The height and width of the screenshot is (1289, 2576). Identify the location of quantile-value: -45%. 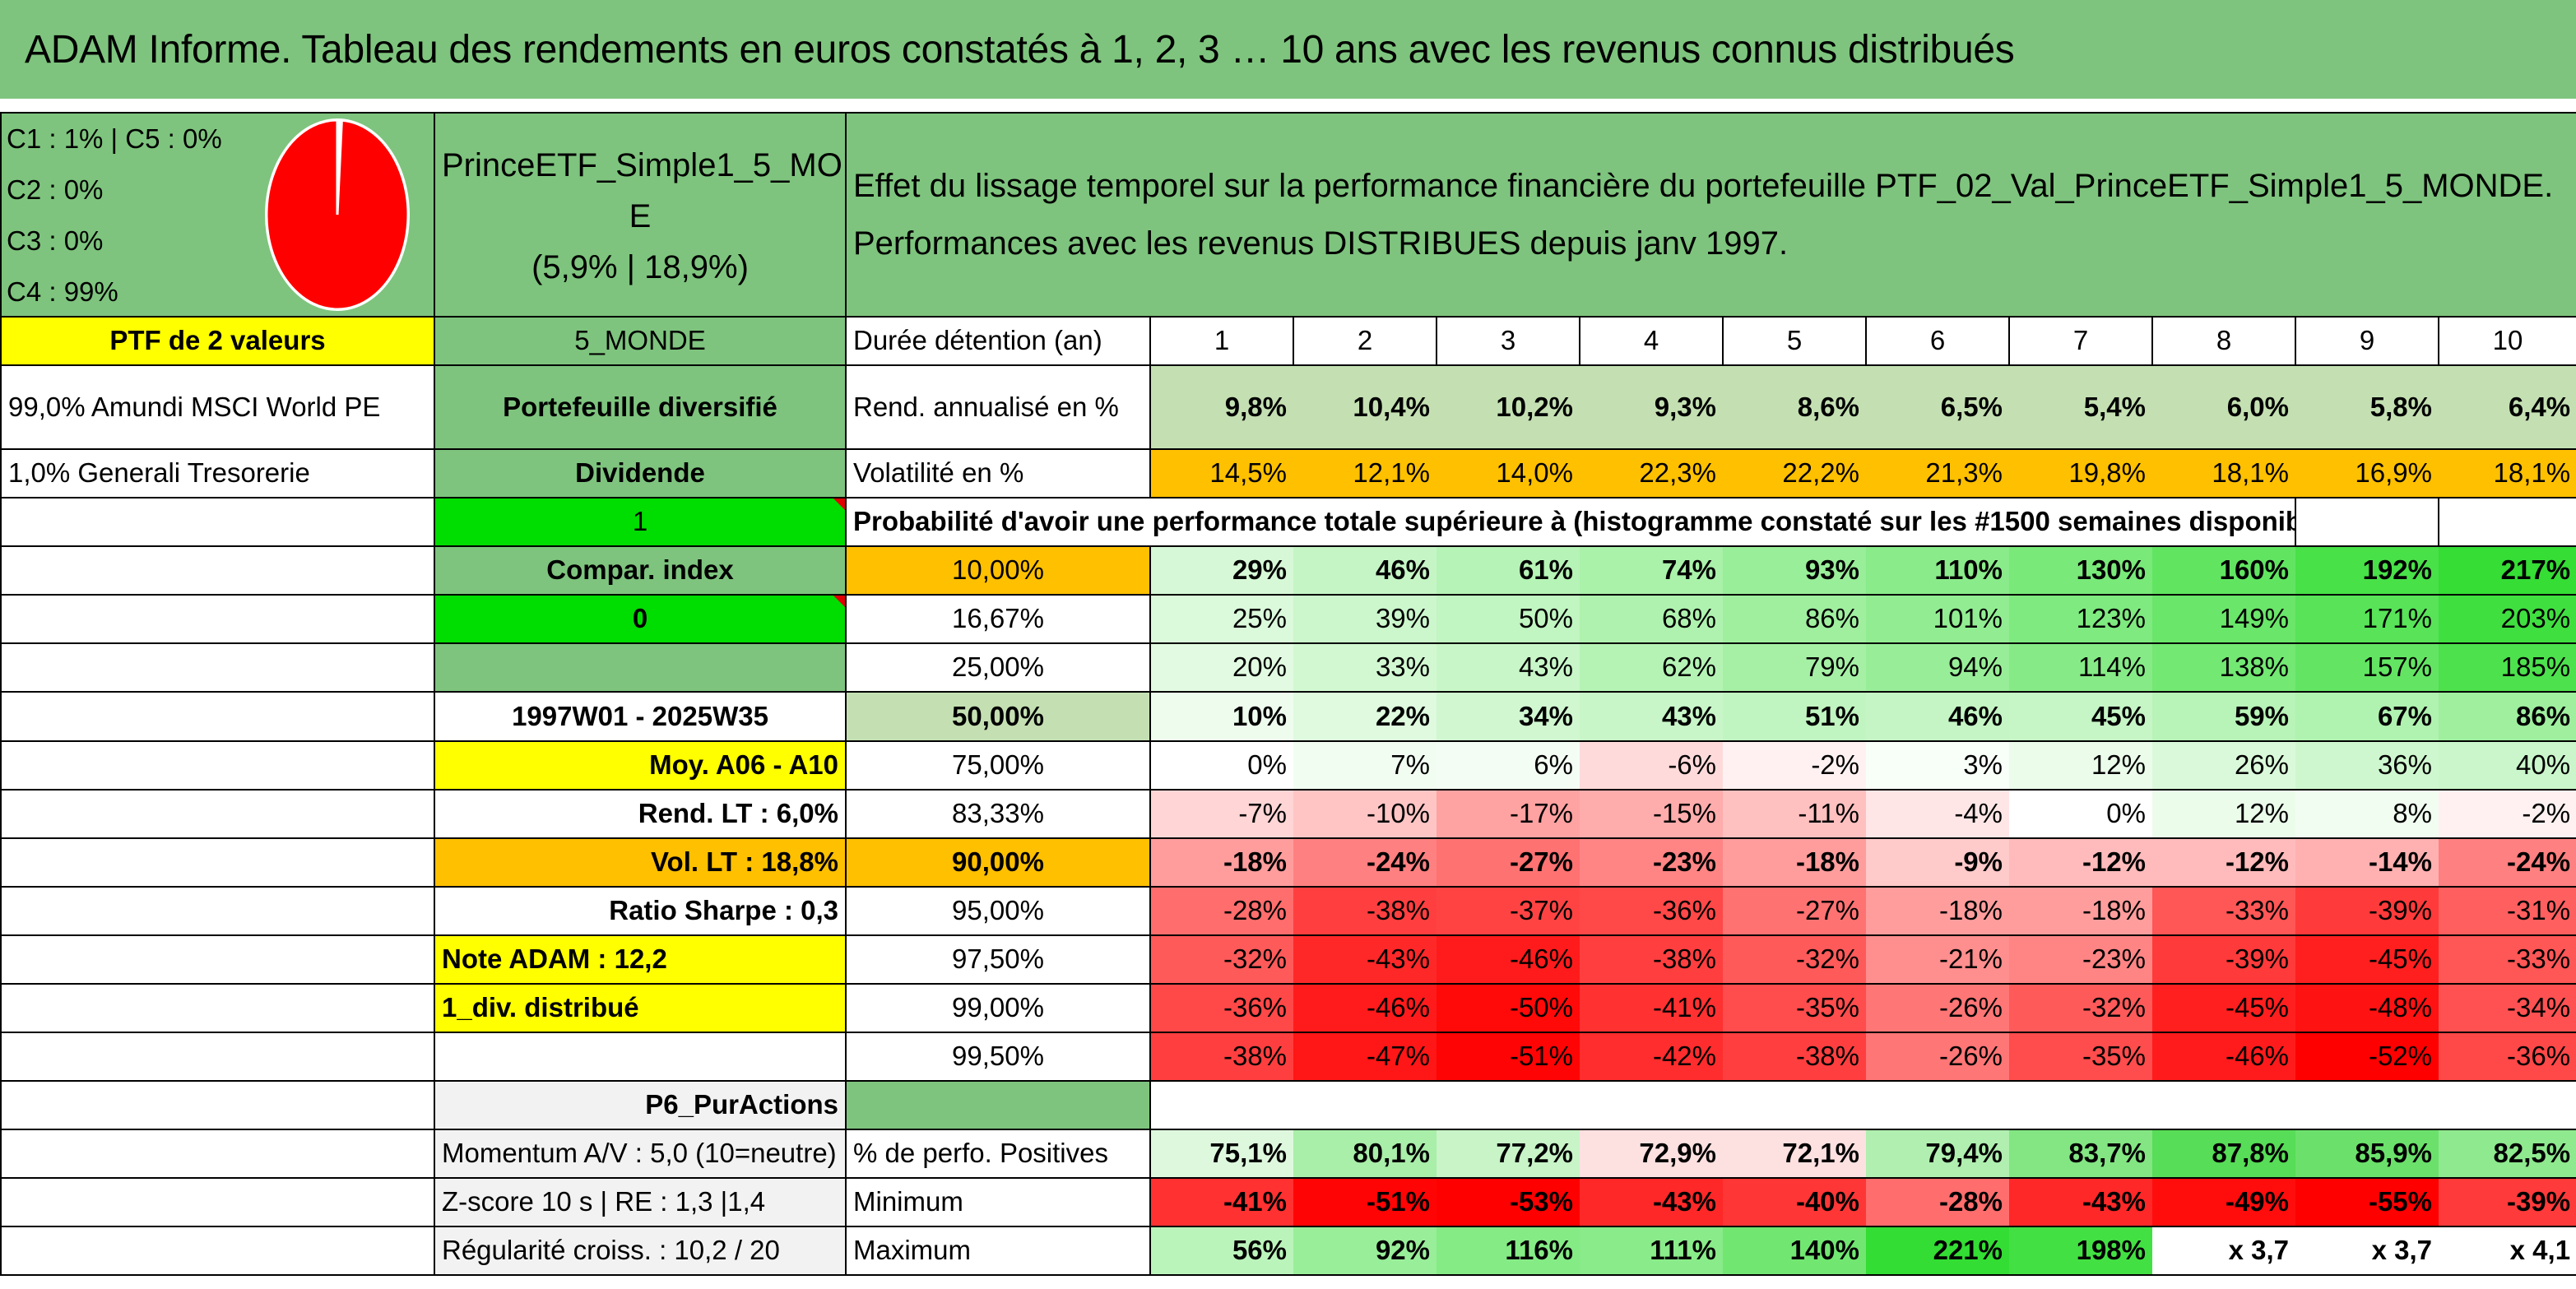
(2367, 959).